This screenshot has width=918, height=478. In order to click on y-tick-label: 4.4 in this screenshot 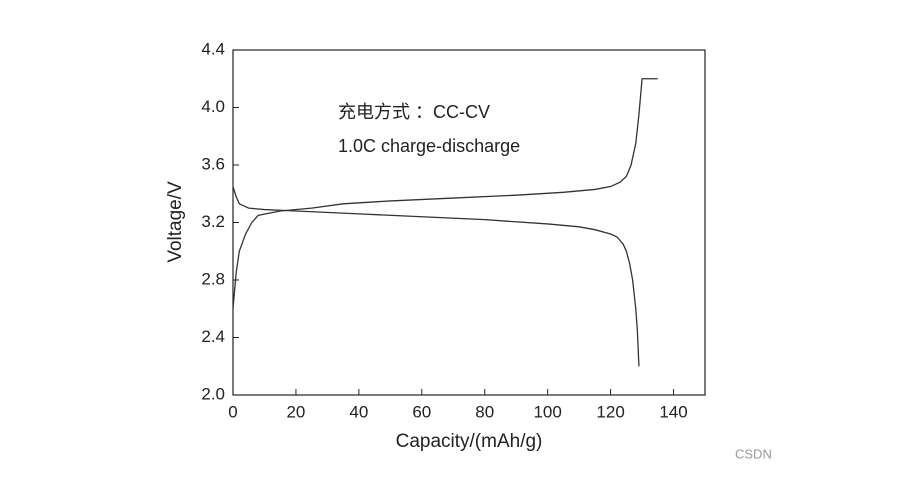, I will do `click(213, 48)`.